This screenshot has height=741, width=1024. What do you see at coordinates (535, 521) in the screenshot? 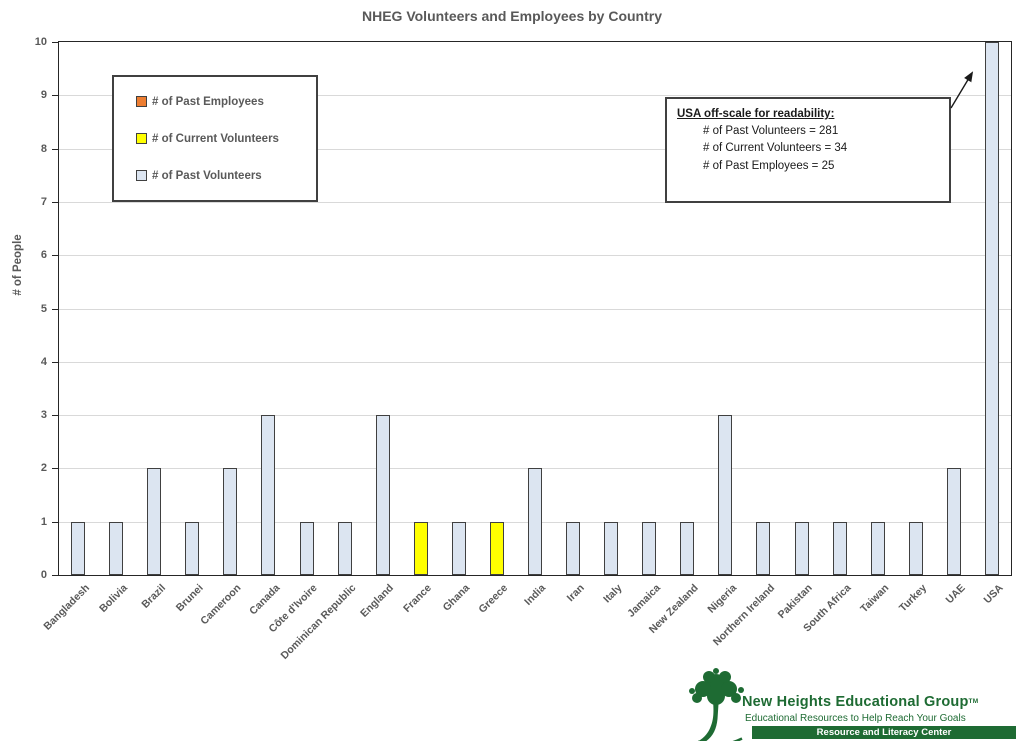
I see `bar-india` at bounding box center [535, 521].